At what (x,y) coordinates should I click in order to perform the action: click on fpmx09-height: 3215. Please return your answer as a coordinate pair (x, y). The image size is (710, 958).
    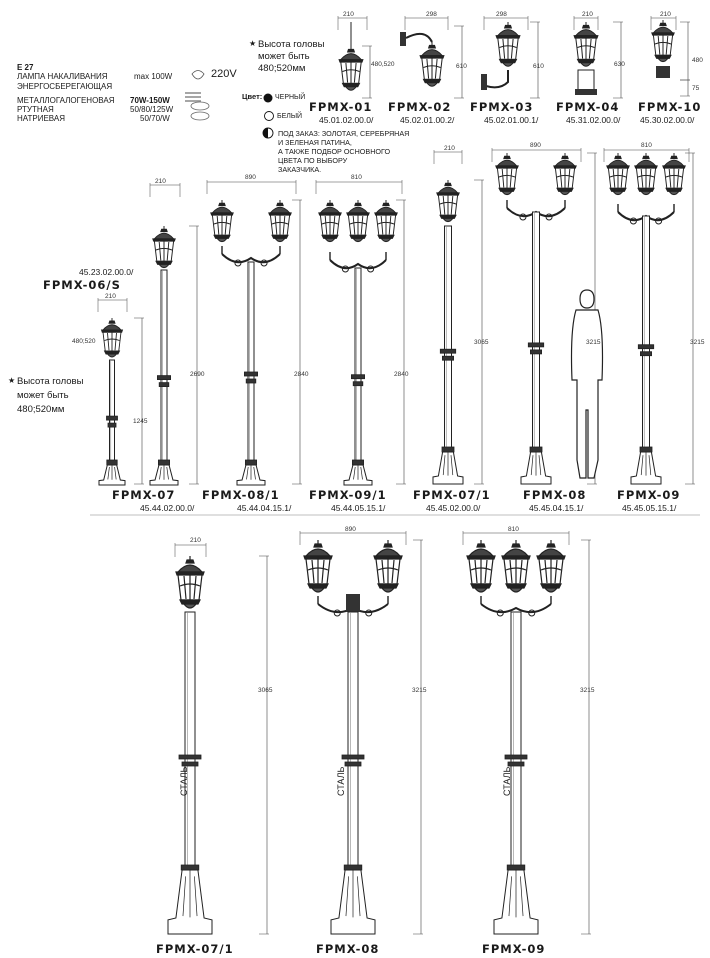
    Looking at the image, I should click on (697, 342).